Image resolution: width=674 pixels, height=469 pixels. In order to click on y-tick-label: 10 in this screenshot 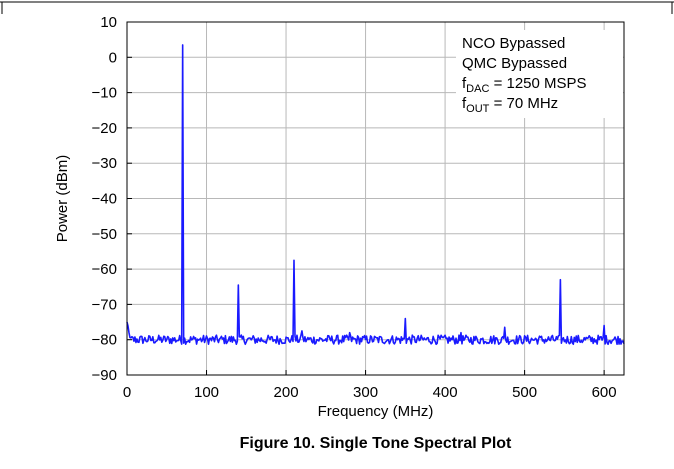, I will do `click(108, 22)`.